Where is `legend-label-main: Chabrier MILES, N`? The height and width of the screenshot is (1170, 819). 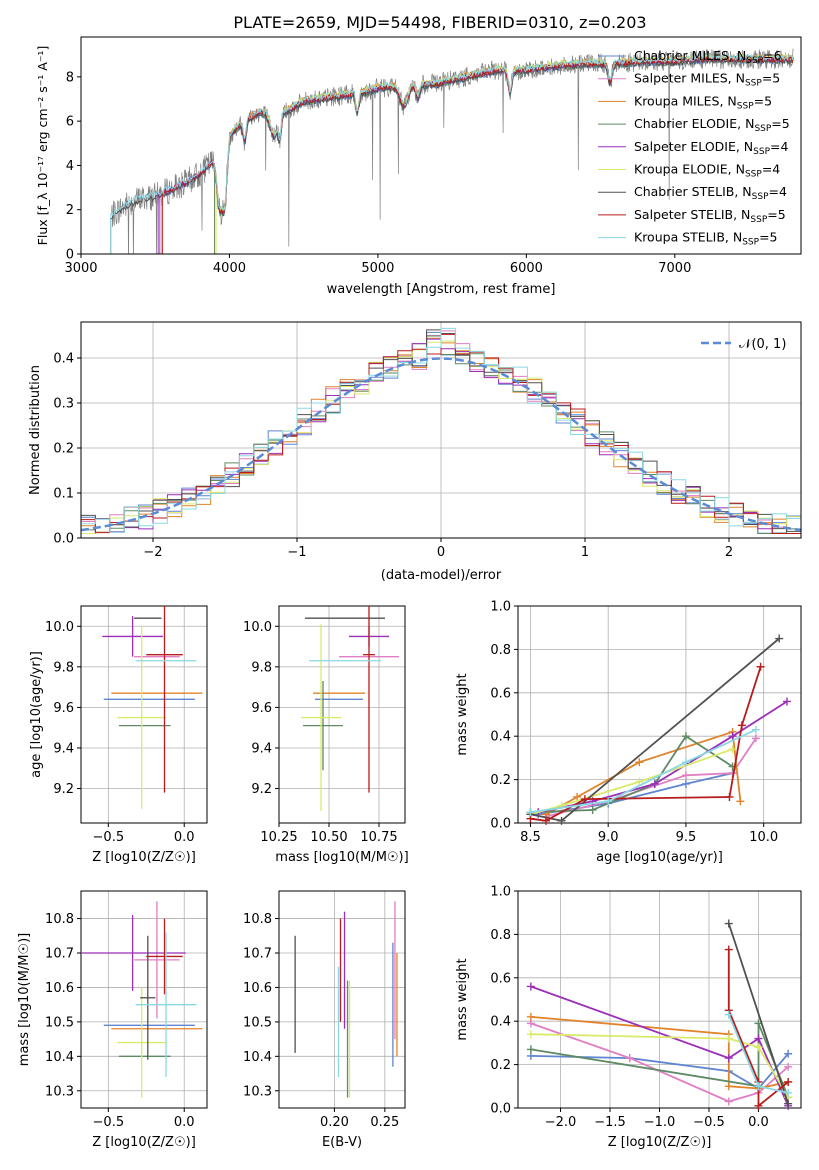
legend-label-main: Chabrier MILES, N is located at coordinates (690, 55).